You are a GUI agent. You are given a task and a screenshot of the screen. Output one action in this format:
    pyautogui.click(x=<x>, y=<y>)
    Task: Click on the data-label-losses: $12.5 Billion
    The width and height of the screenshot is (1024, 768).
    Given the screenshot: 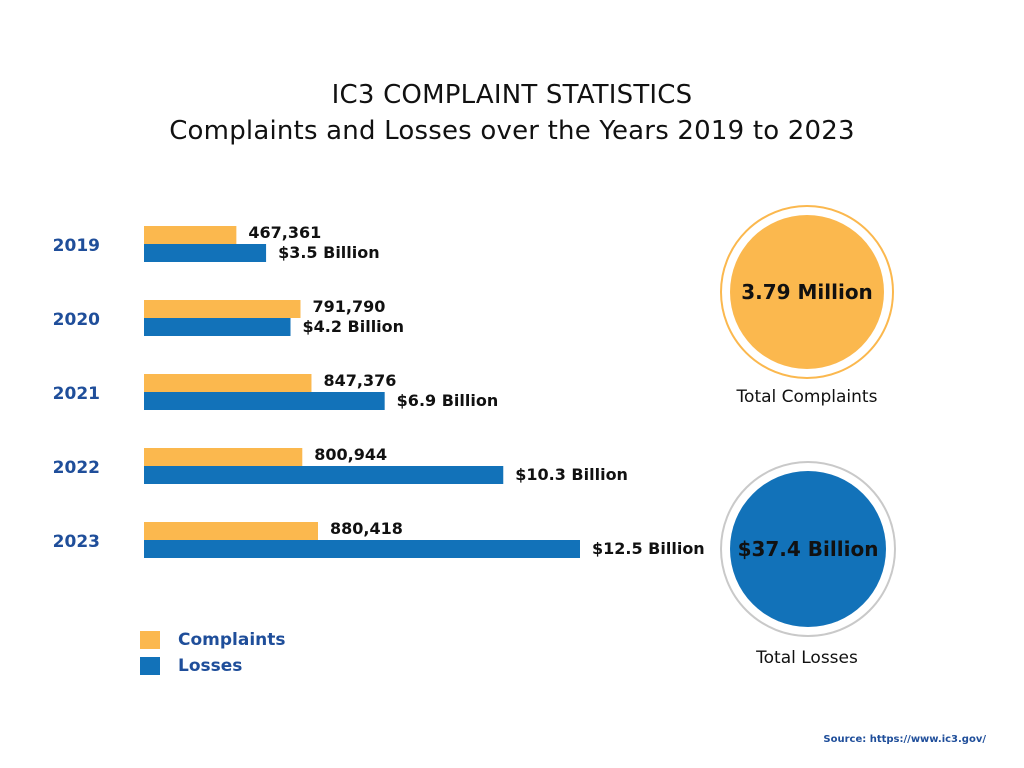 What is the action you would take?
    pyautogui.click(x=648, y=548)
    